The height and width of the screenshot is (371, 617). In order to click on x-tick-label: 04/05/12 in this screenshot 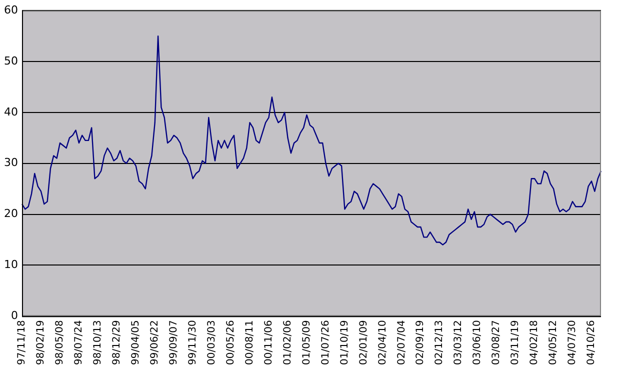, I will do `click(554, 343)`.